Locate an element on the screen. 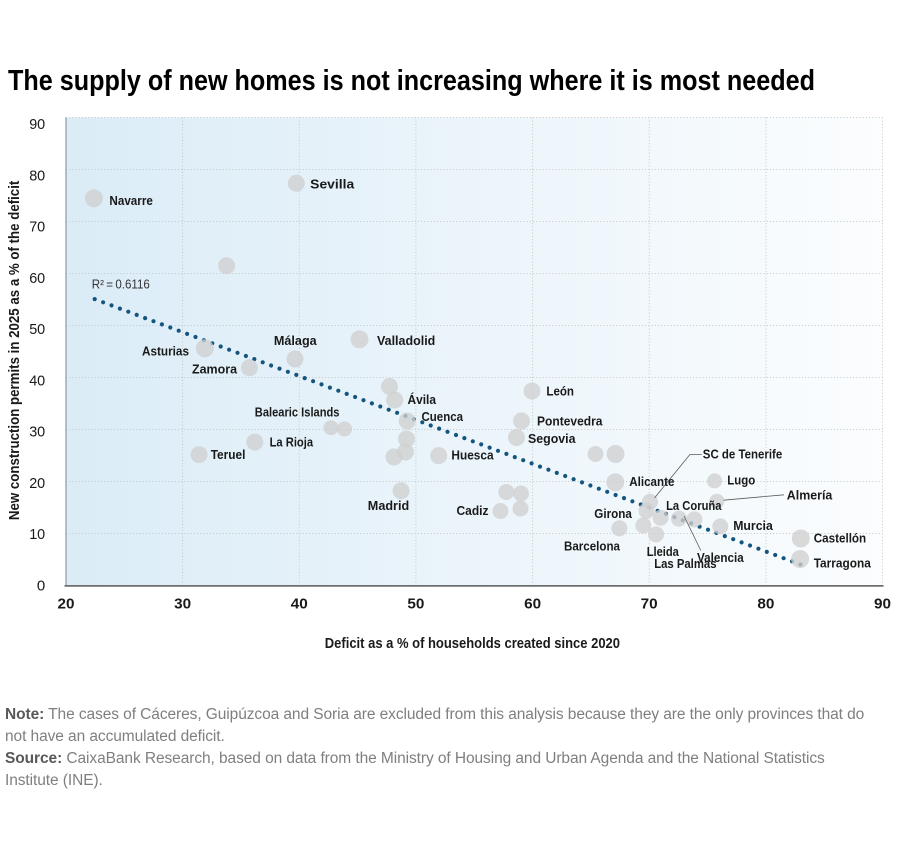  svg-text: La Coruña is located at coordinates (694, 505).